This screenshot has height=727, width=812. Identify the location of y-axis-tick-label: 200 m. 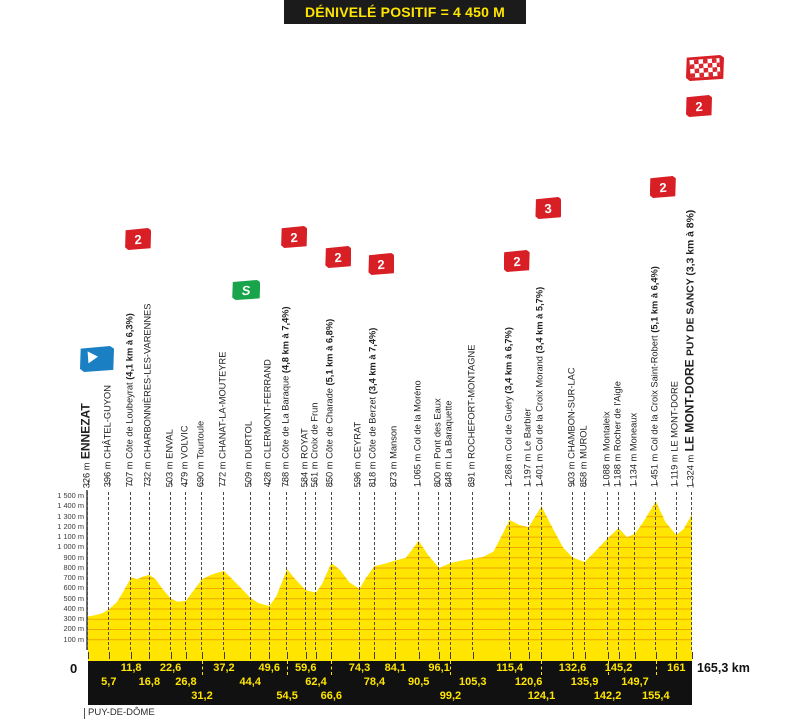
(73, 629).